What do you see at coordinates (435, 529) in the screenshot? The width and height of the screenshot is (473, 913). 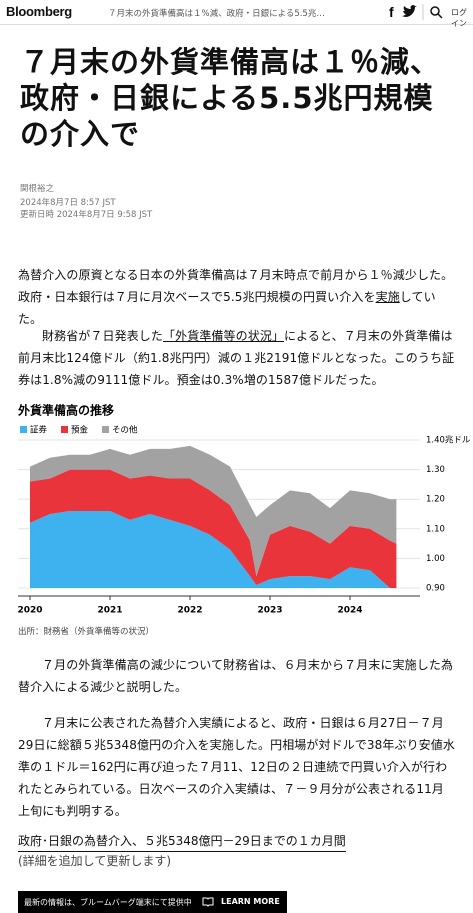 I see `y-tick-label: 1.10` at bounding box center [435, 529].